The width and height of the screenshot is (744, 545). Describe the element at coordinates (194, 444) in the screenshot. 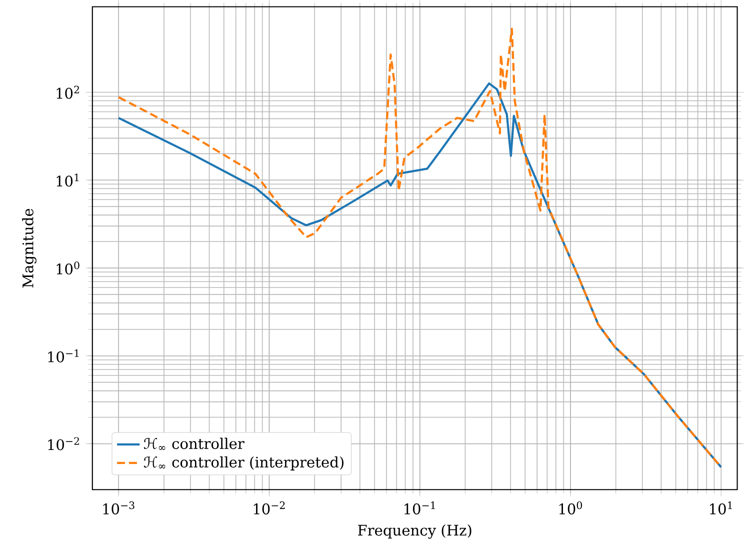

I see `legend-label: ℋ$_{∞}$ controller` at that location.